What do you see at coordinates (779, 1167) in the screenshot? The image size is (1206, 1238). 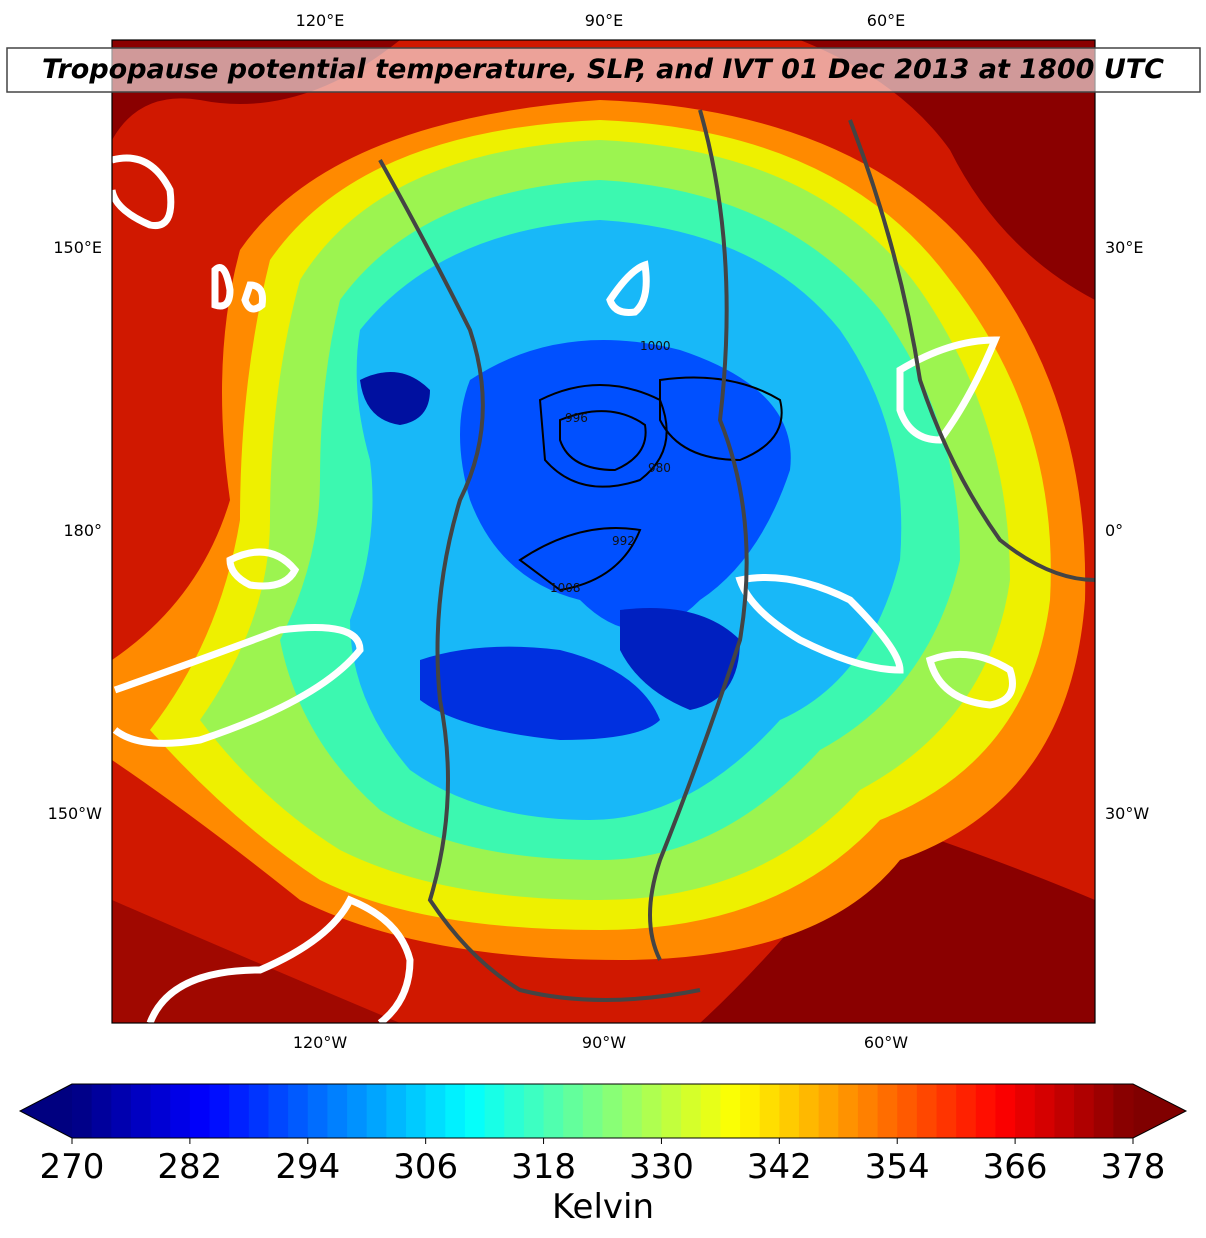 I see `colorbar-tick-label: 342` at bounding box center [779, 1167].